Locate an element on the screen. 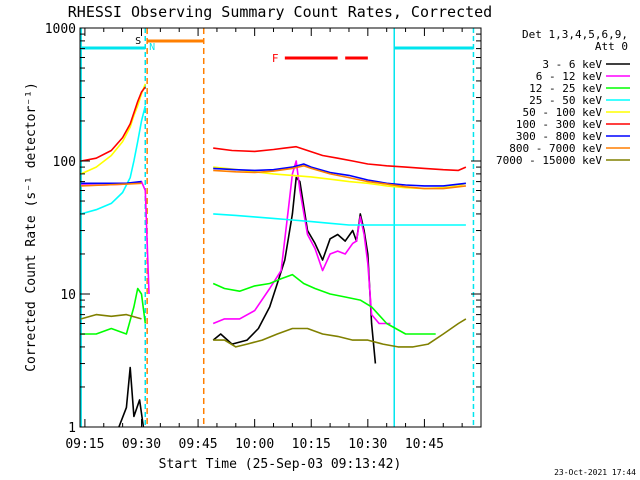 The height and width of the screenshot is (480, 640). y-tick-label: 10 is located at coordinates (68, 295).